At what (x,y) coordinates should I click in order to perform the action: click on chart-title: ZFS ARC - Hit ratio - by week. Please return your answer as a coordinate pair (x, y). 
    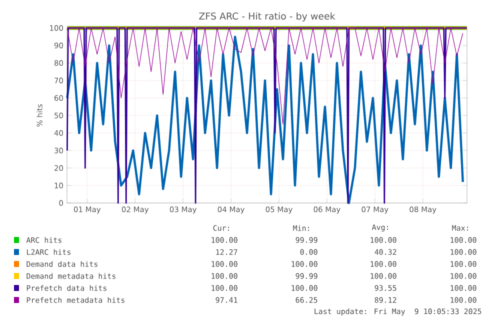
    Looking at the image, I should click on (267, 17).